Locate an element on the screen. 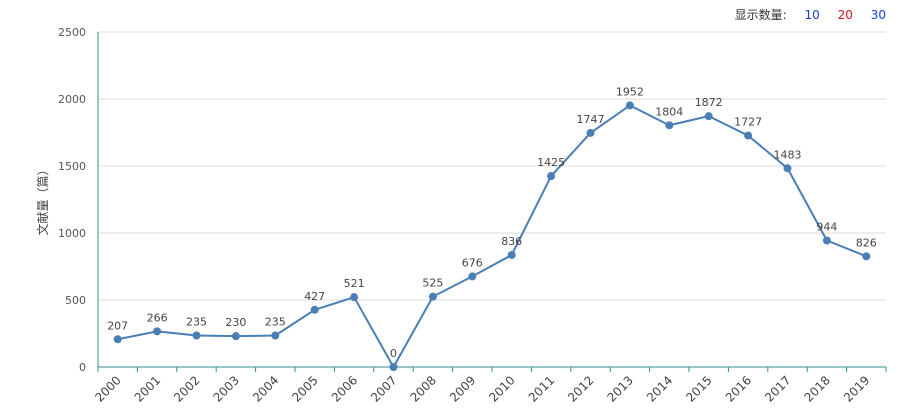 The image size is (900, 413). display-count-option-10: 10 is located at coordinates (812, 15).